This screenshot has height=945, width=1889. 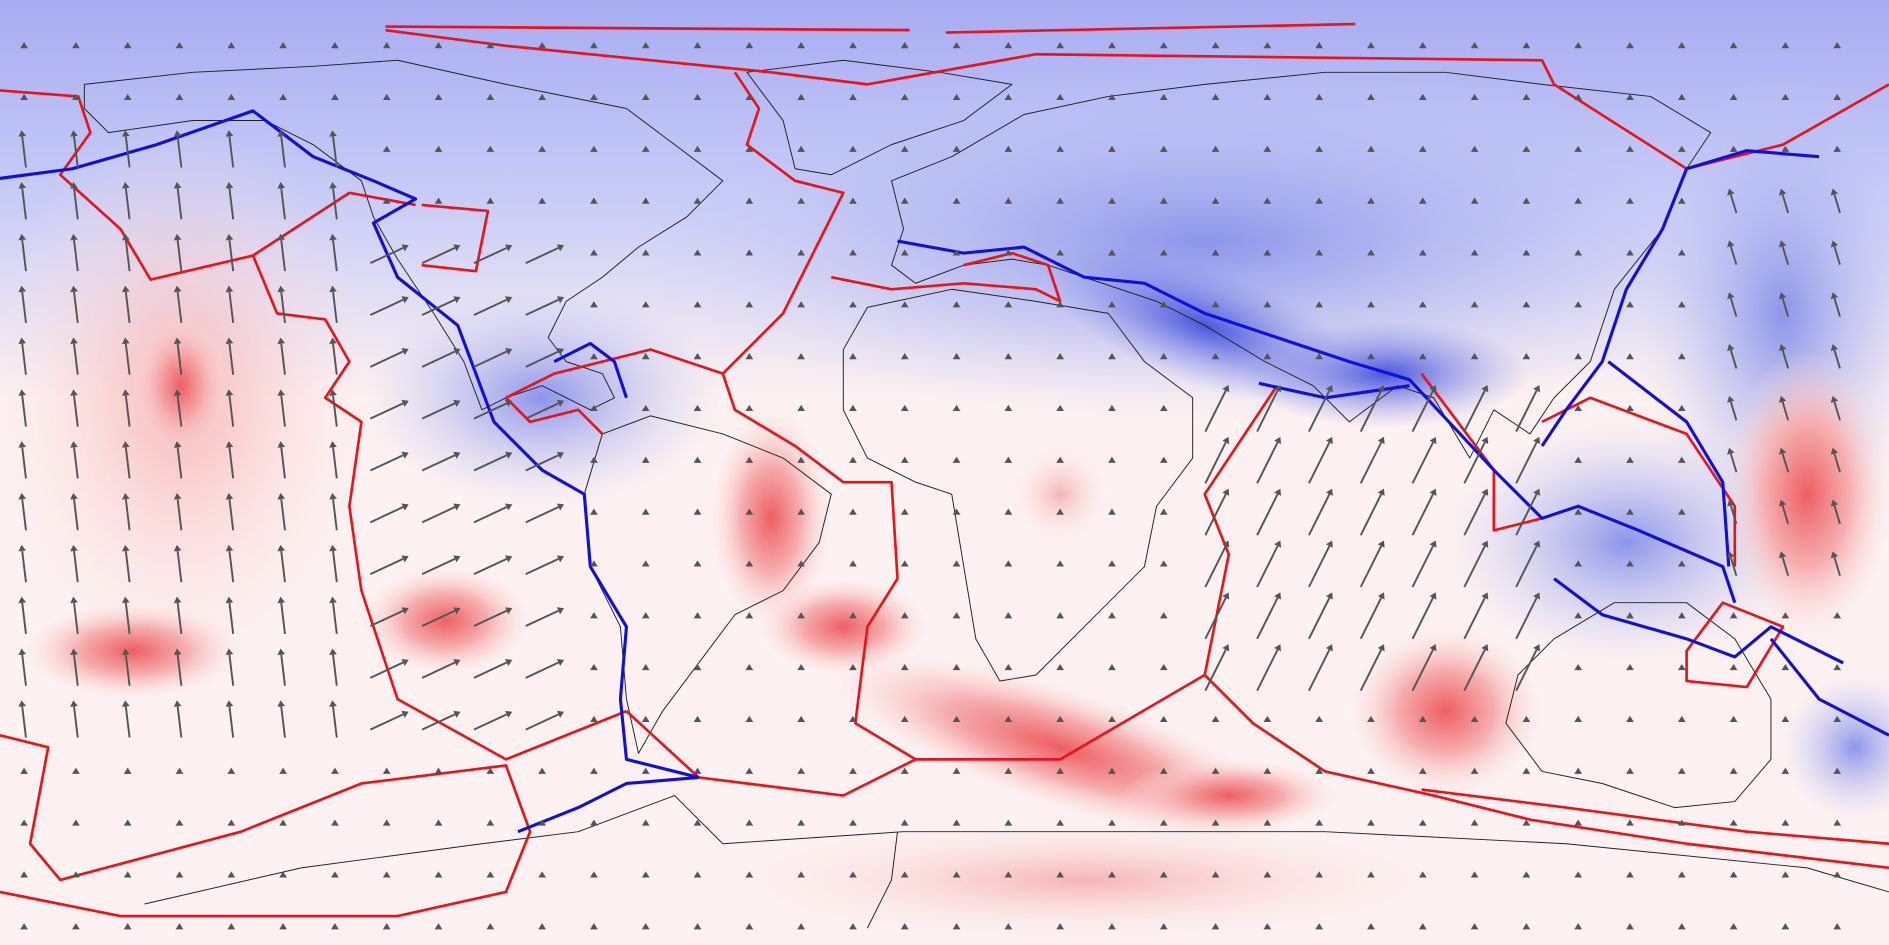 I want to click on africa, so click(x=1018, y=485).